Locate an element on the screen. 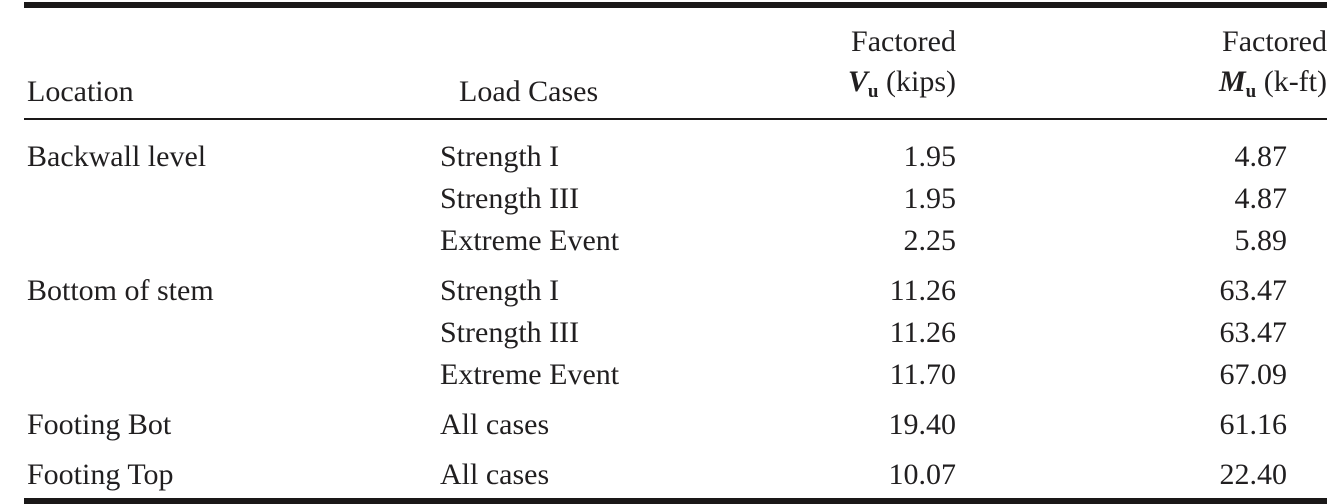 The image size is (1335, 504). mu-unit: (k-ft) is located at coordinates (1291, 81).